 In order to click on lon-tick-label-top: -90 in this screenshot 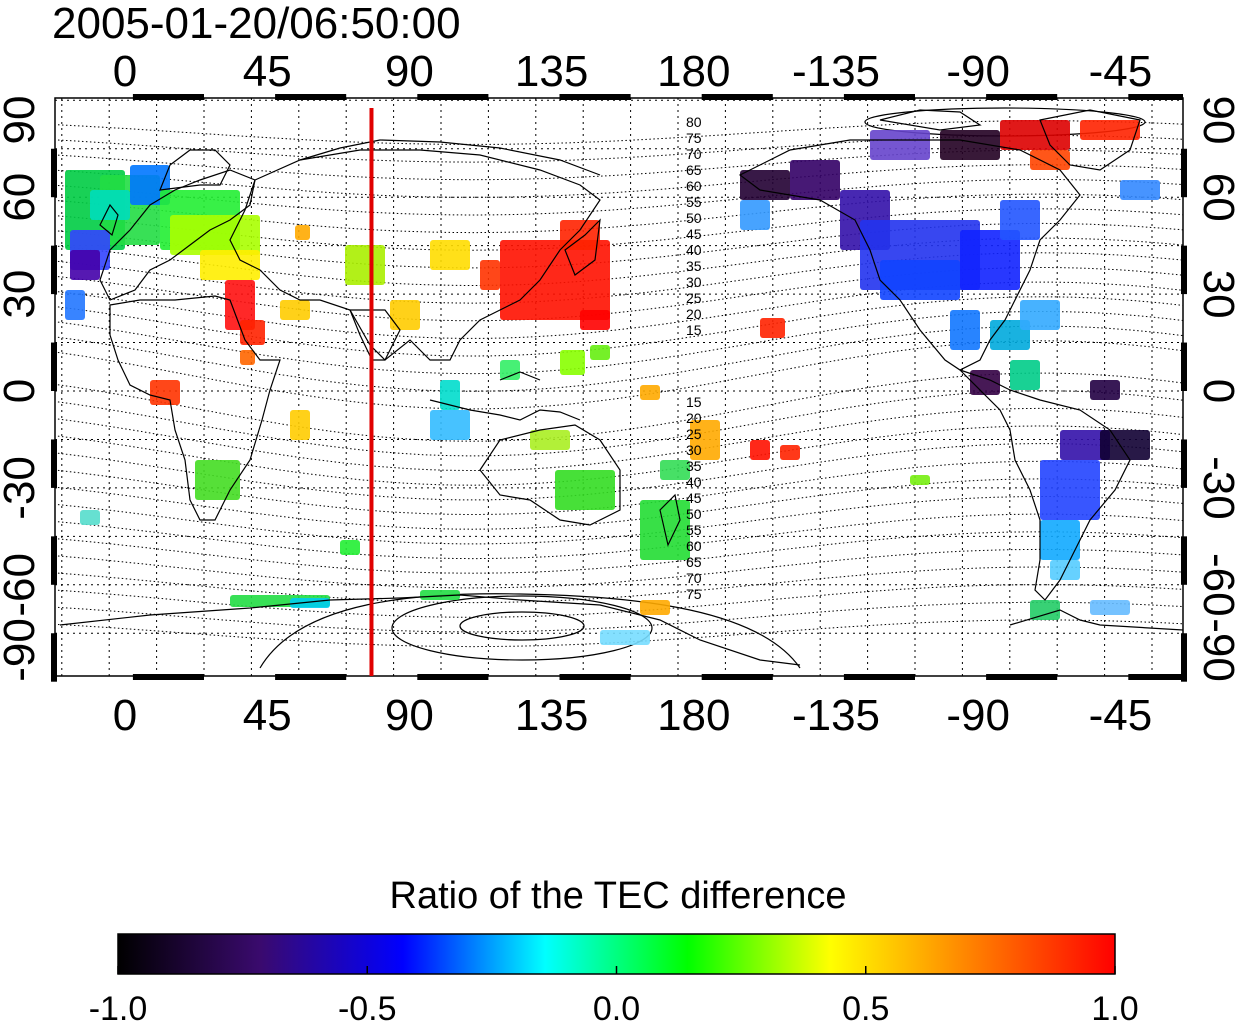, I will do `click(978, 71)`.